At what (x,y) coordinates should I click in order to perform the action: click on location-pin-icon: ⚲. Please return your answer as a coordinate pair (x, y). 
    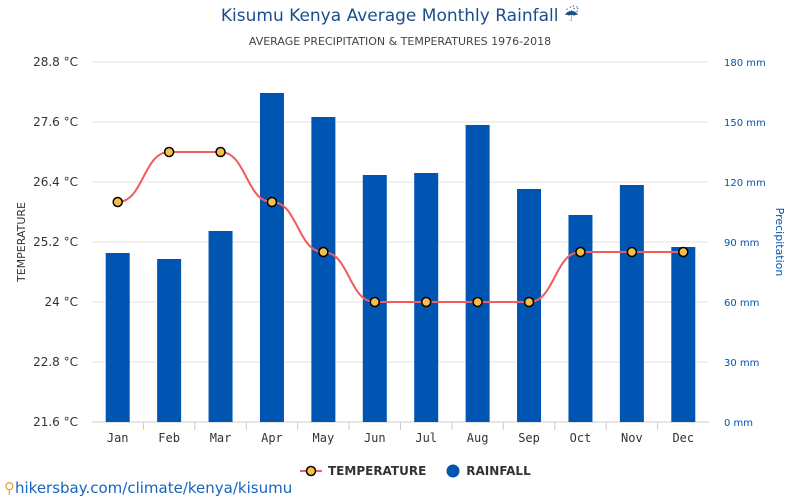
    Looking at the image, I should click on (9, 488).